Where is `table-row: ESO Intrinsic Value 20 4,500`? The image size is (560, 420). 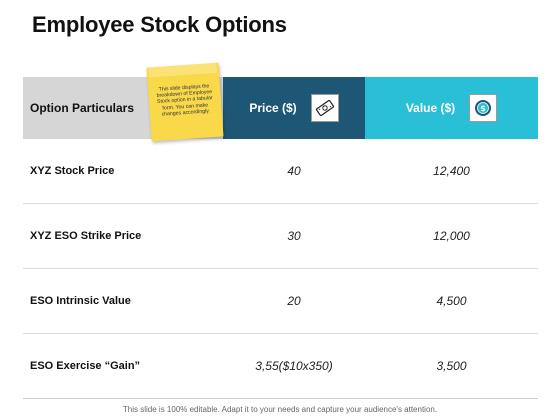 table-row: ESO Intrinsic Value 20 4,500 is located at coordinates (280, 301).